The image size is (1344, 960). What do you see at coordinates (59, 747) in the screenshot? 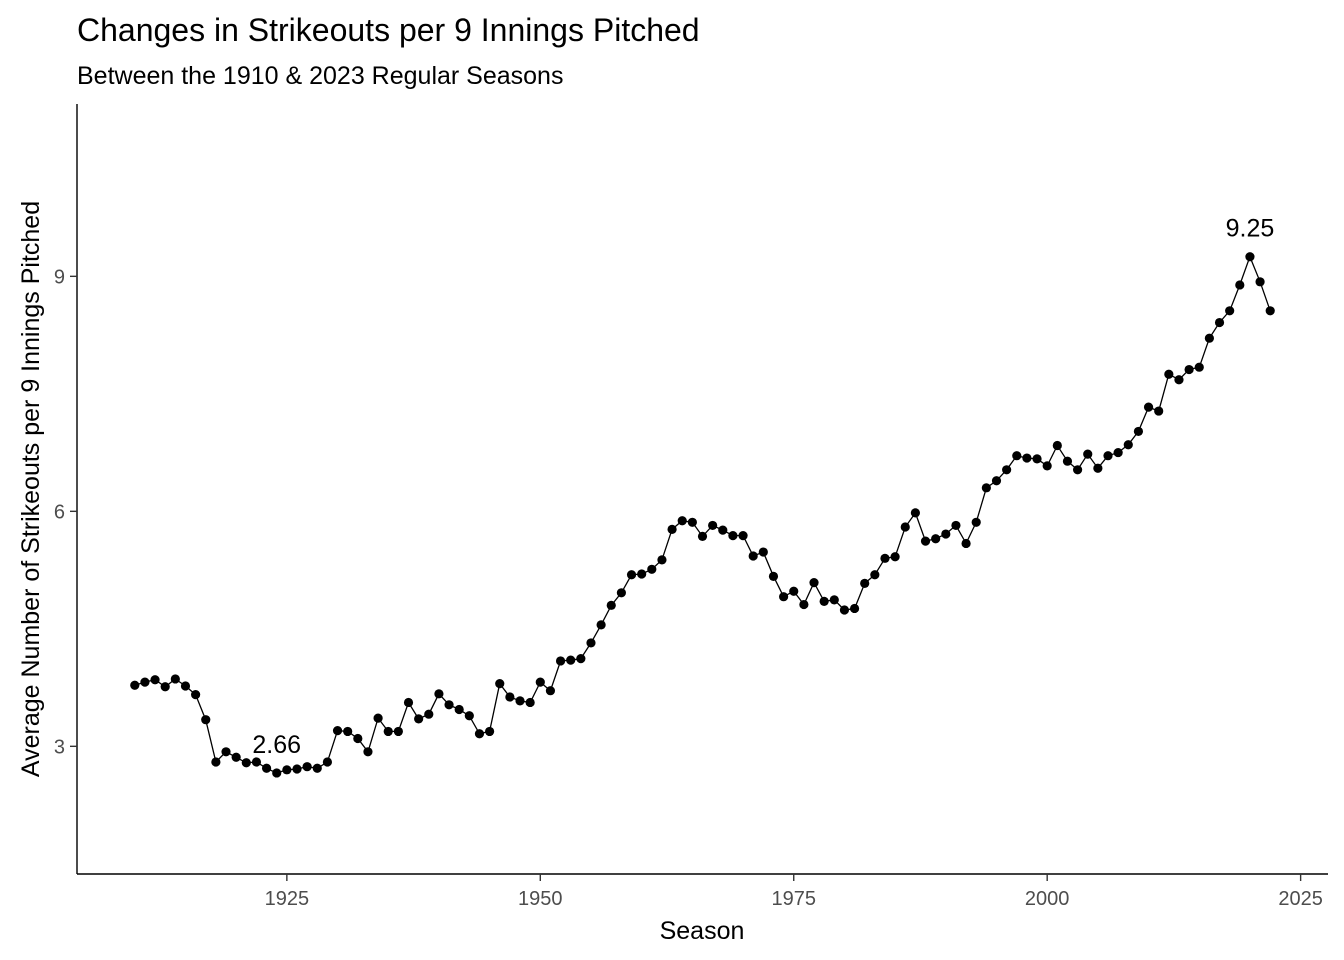
I see `y-tick-label: 3` at bounding box center [59, 747].